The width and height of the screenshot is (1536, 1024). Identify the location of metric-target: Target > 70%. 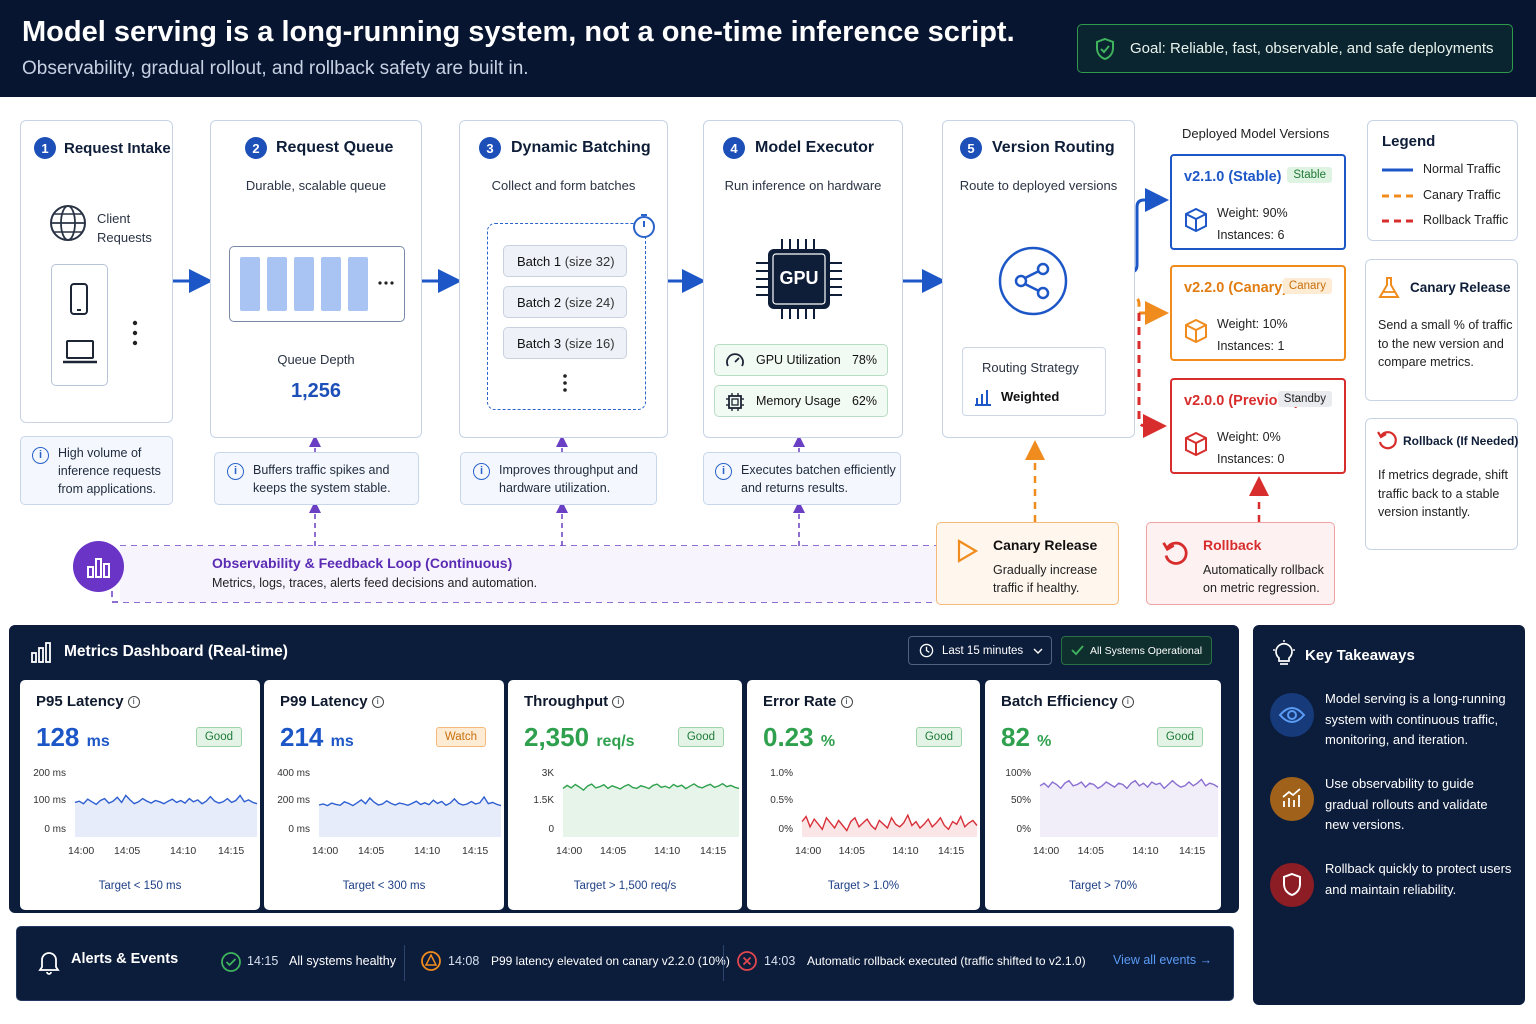
(1103, 886).